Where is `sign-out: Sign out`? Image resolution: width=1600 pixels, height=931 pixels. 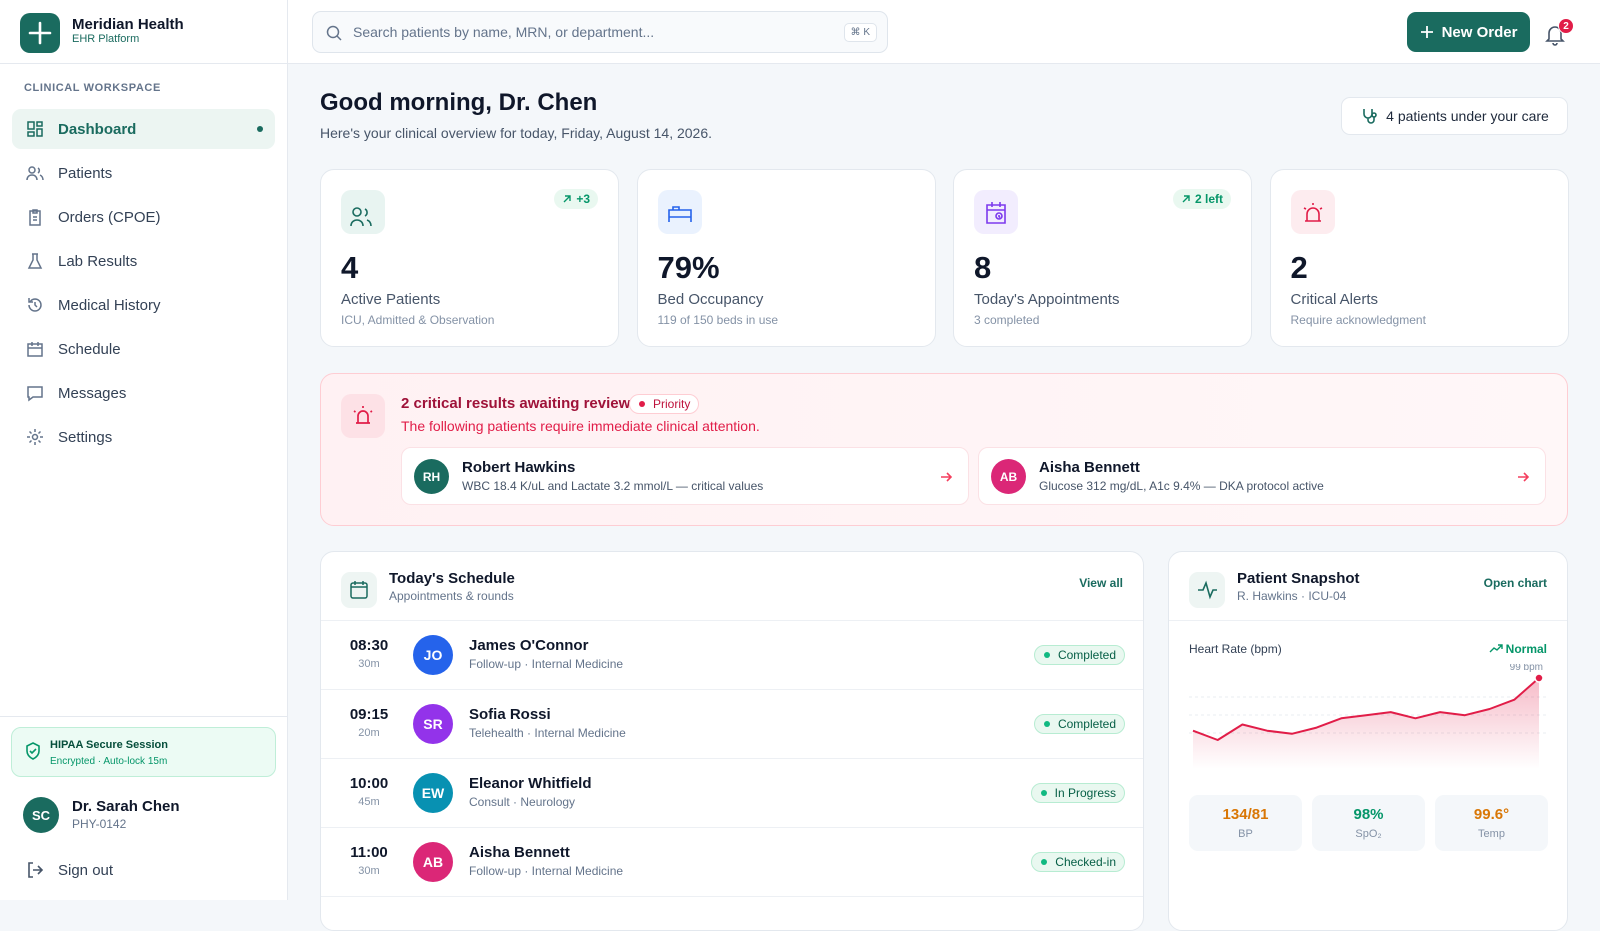 sign-out: Sign out is located at coordinates (143, 870).